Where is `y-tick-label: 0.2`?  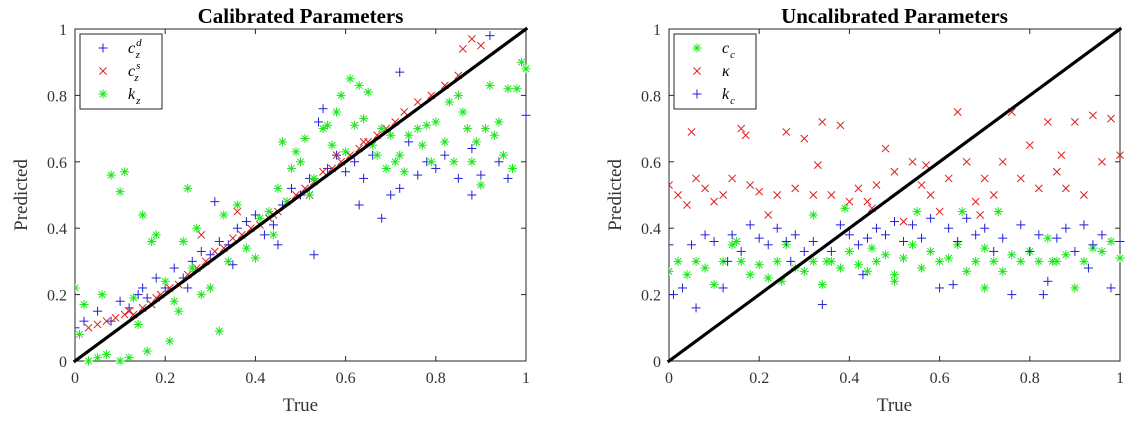
y-tick-label: 0.2 is located at coordinates (651, 296).